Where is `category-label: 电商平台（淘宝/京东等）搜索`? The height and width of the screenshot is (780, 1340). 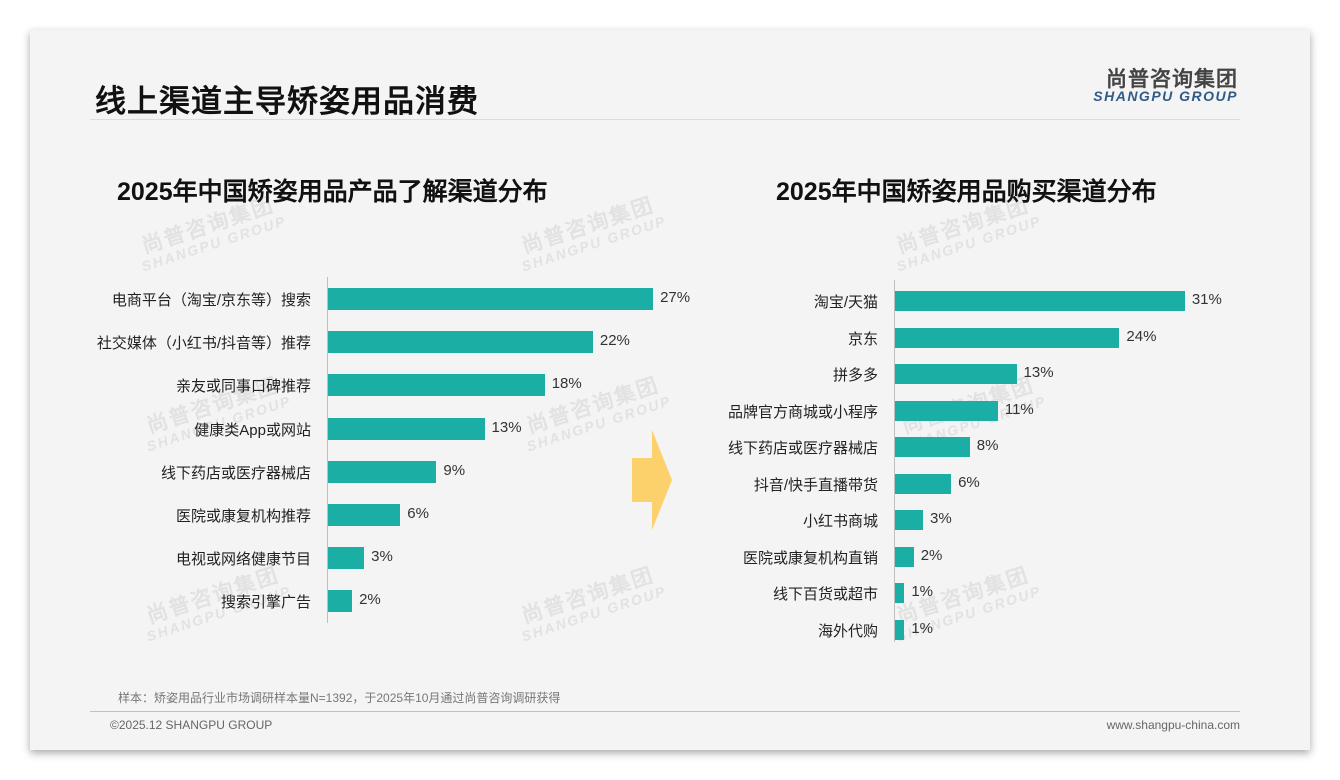
category-label: 电商平台（淘宝/京东等）搜索 is located at coordinates (211, 300).